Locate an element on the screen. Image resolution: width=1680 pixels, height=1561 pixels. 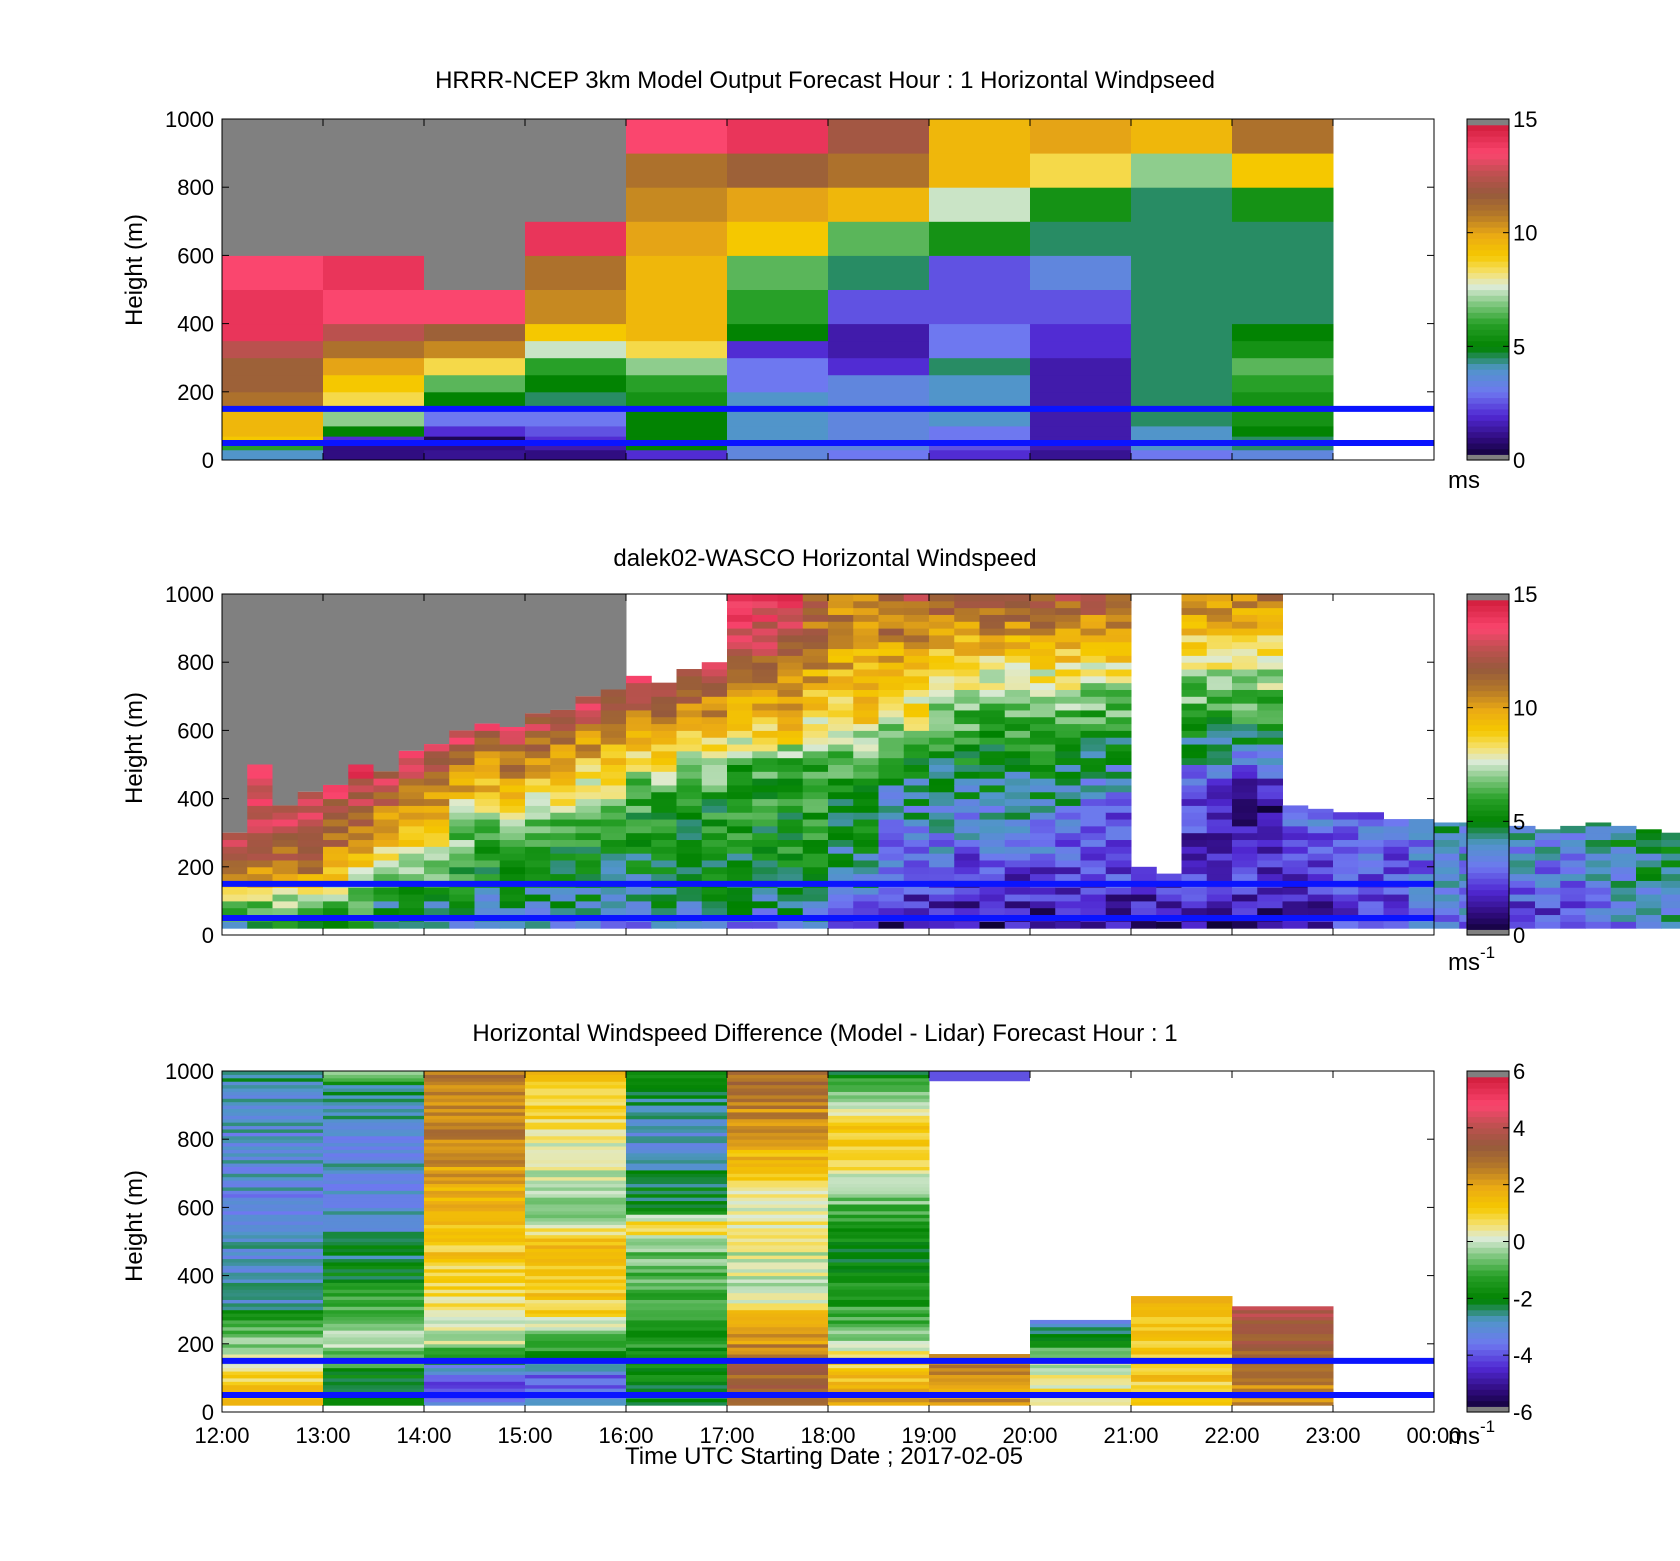
x-tick-label: 16:00 is located at coordinates (625, 1435).